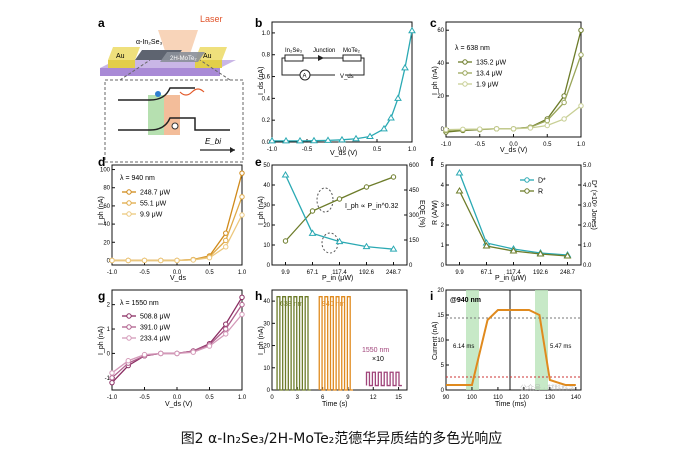  Describe the element at coordinates (550, 398) in the screenshot. I see `x-tick-label: 130` at that location.